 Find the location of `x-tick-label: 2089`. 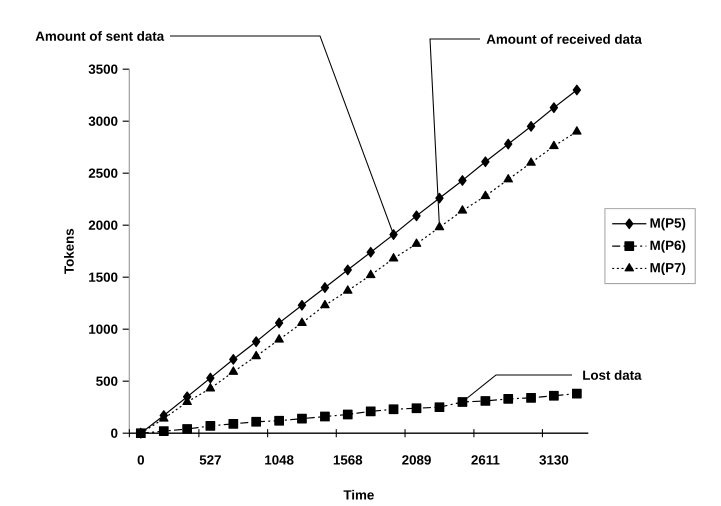

x-tick-label: 2089 is located at coordinates (416, 460).